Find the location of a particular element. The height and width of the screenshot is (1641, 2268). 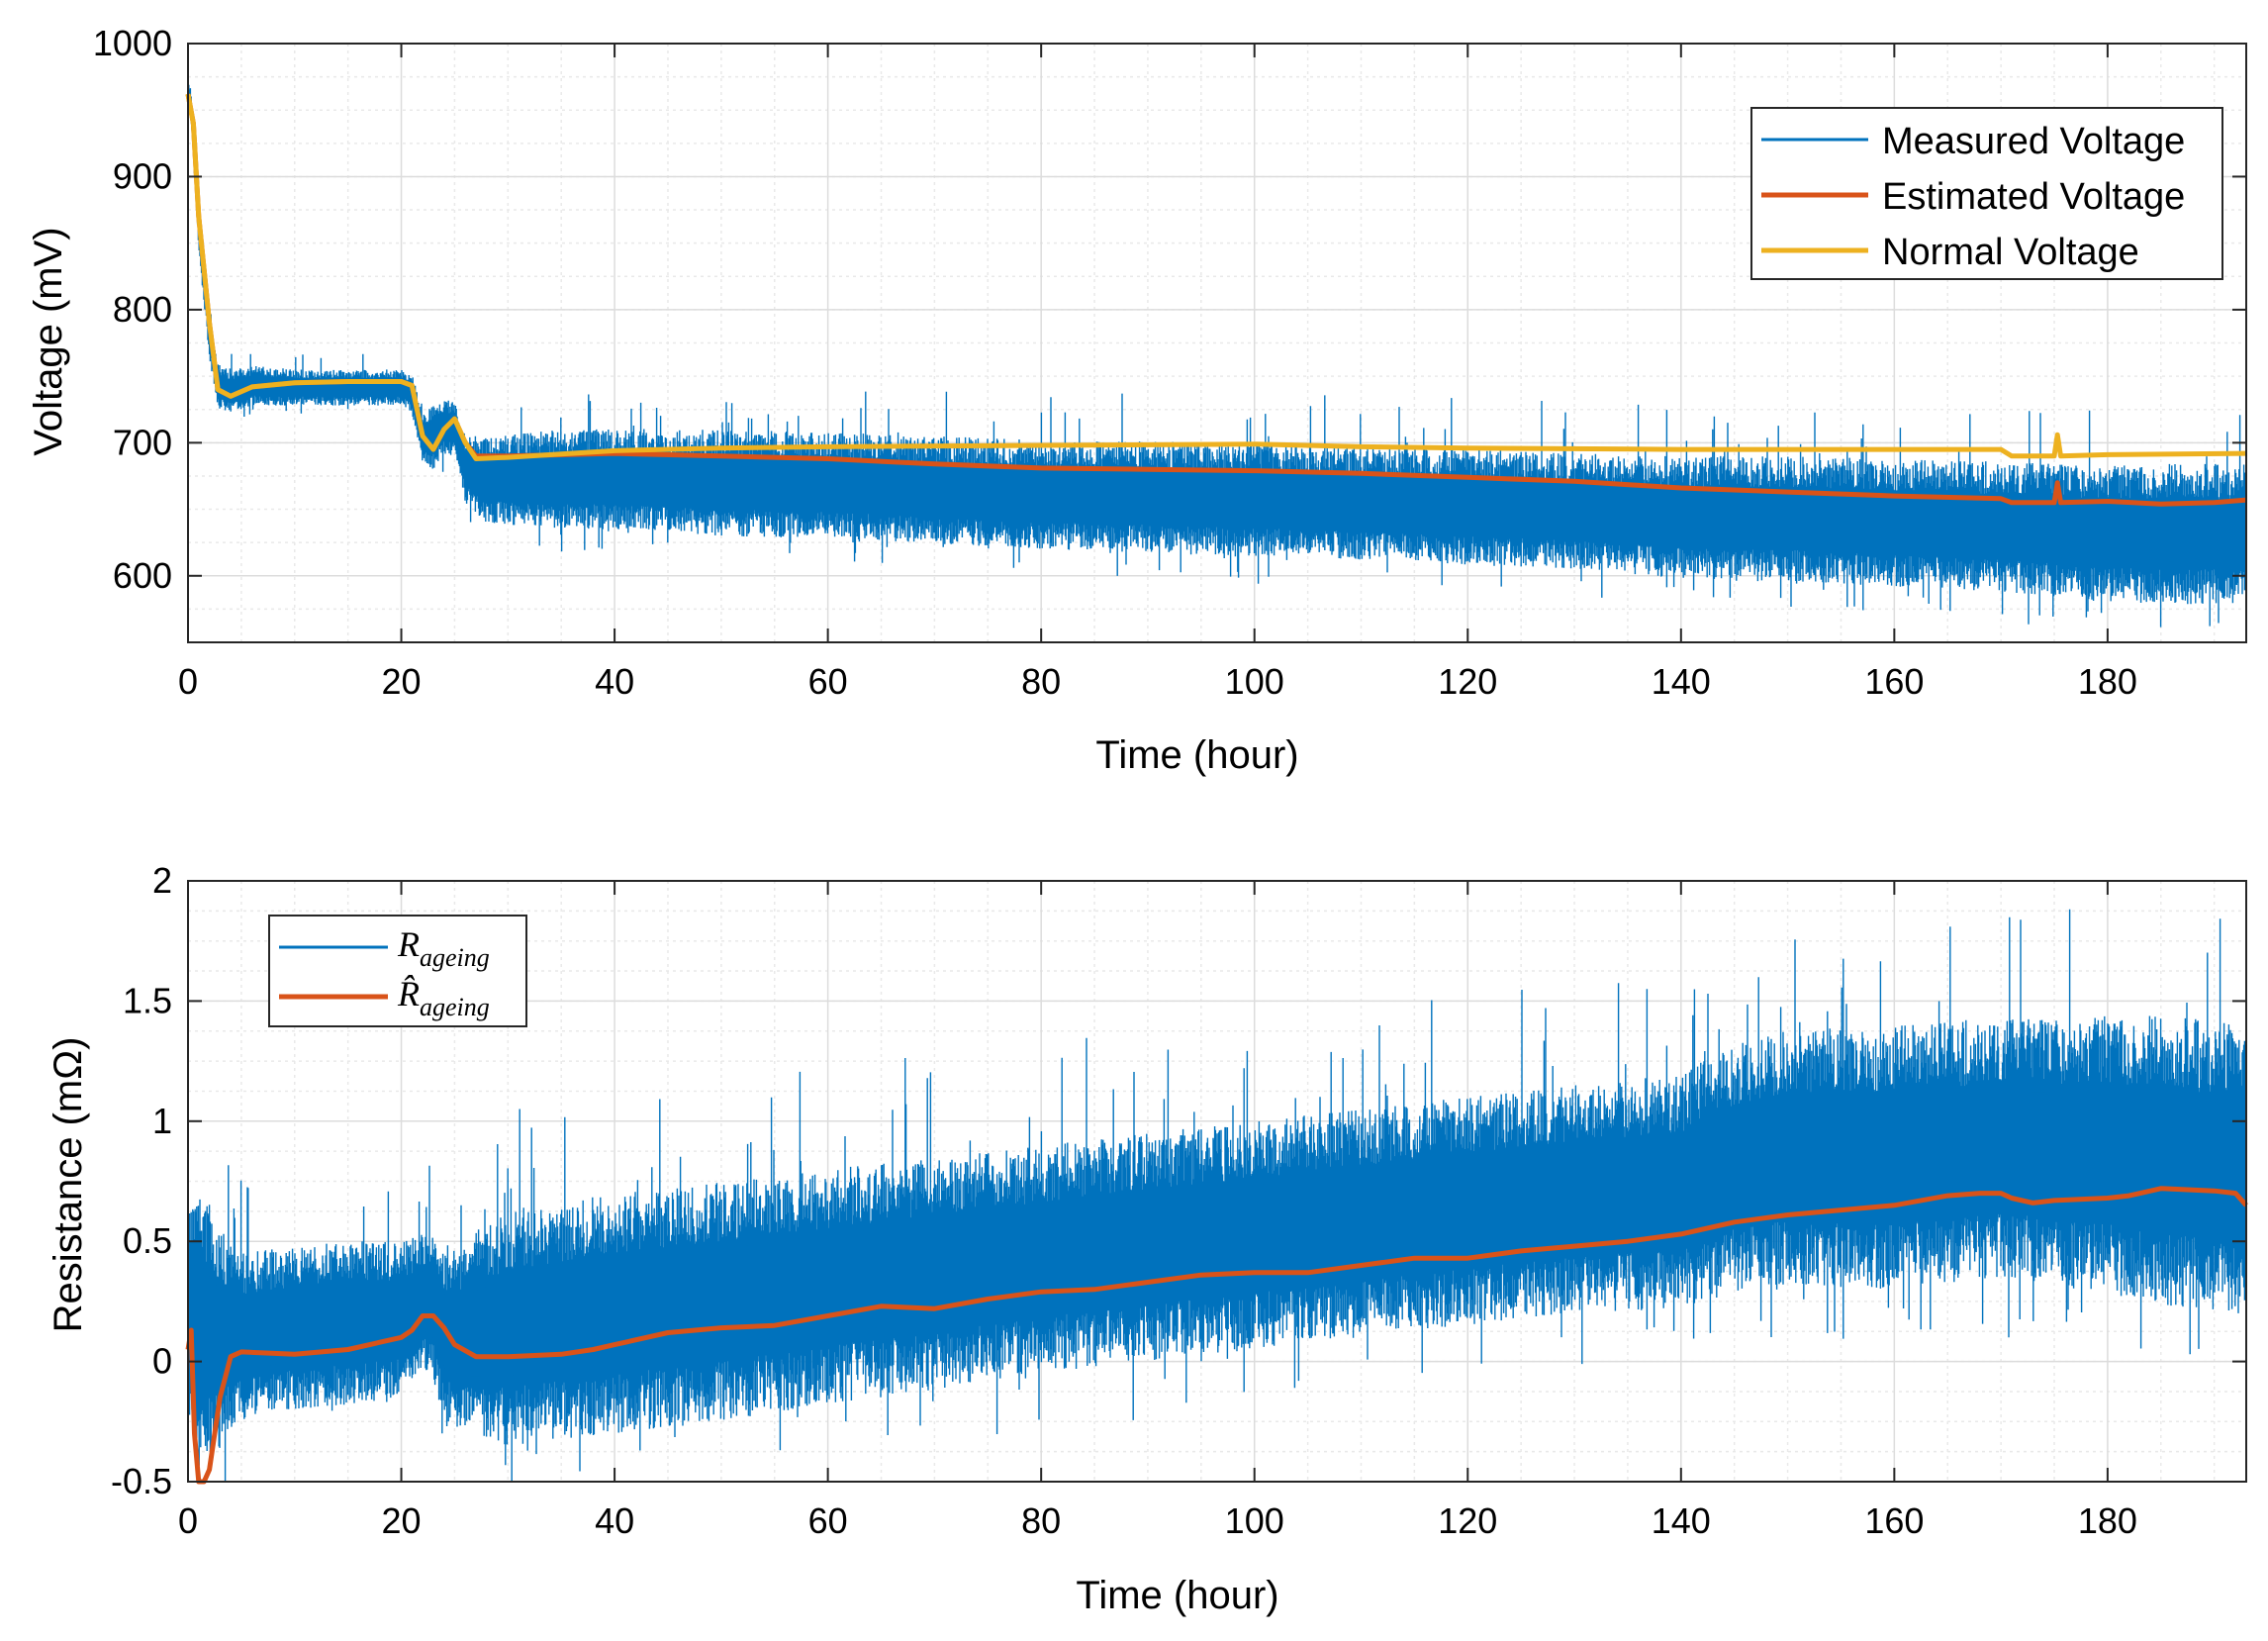

resistance-y-tick-label: -0.5 is located at coordinates (141, 1481).